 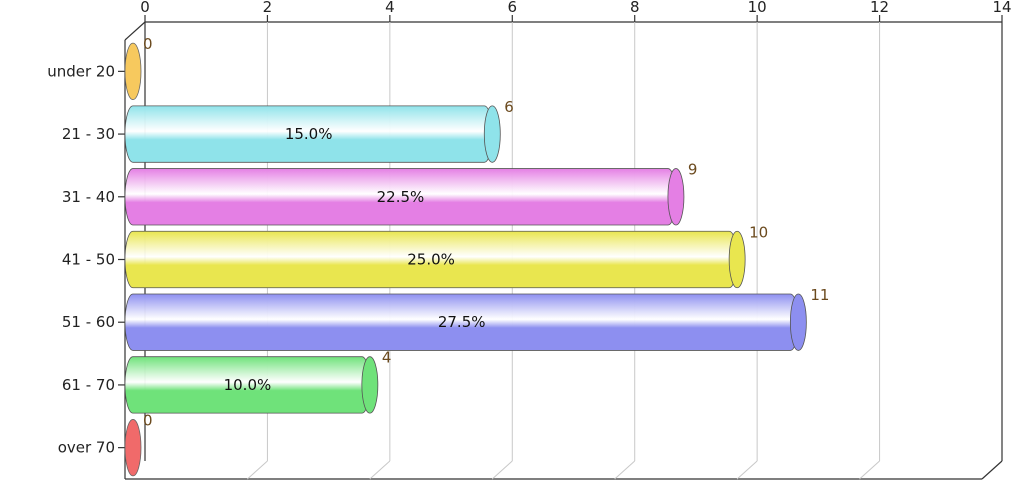 What do you see at coordinates (879, 8) in the screenshot?
I see `x-tick-label-12: 12` at bounding box center [879, 8].